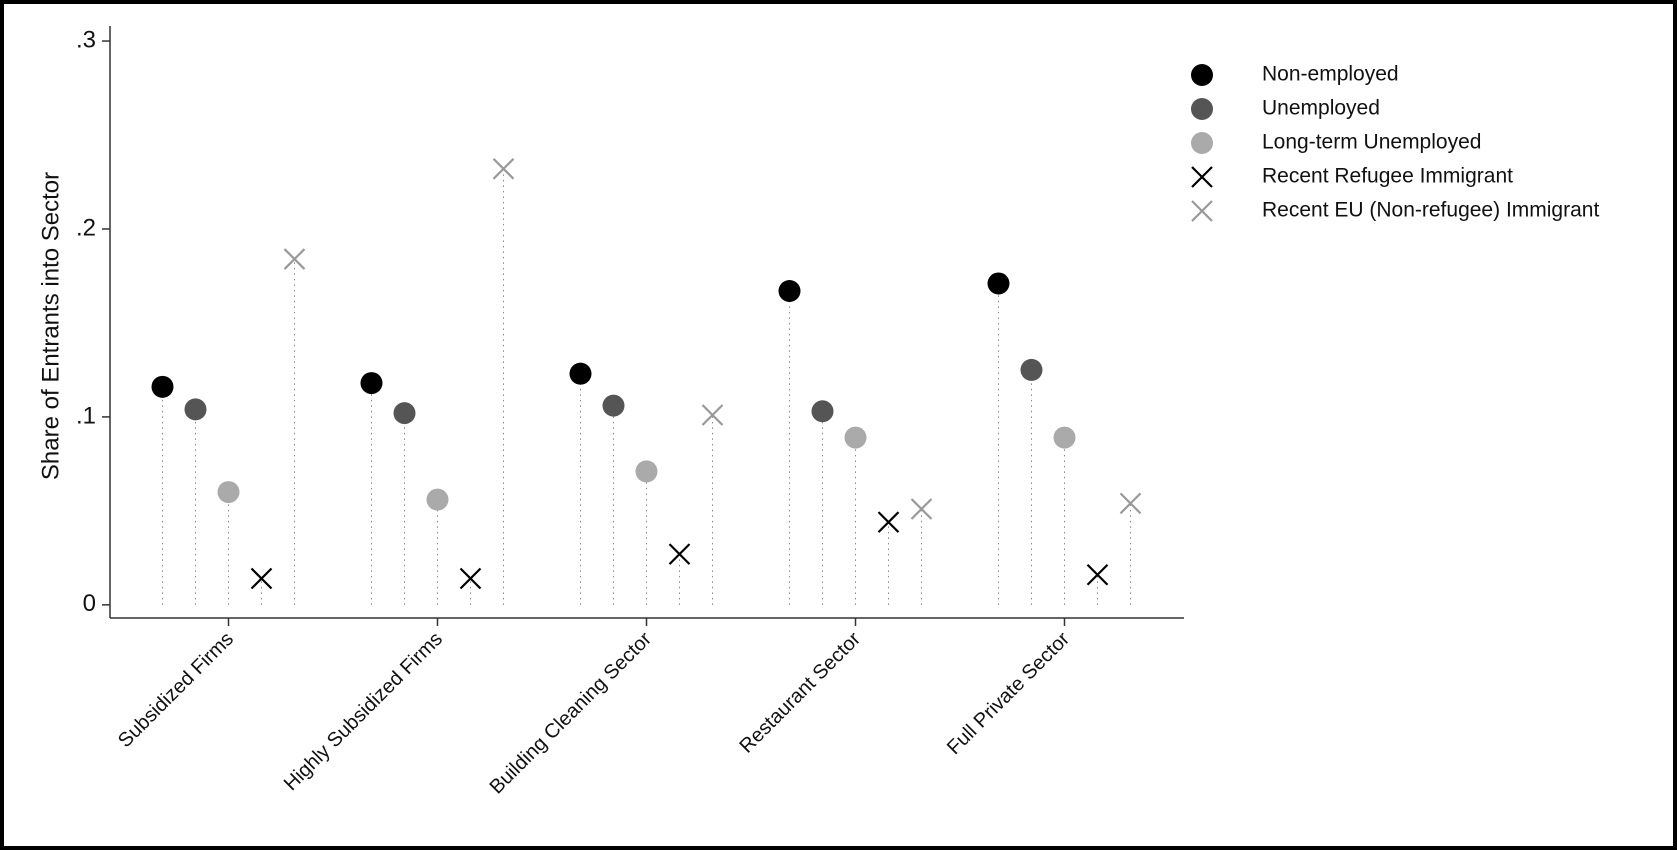 Image resolution: width=1677 pixels, height=850 pixels. What do you see at coordinates (86, 227) in the screenshot?
I see `y-tick-label: .2` at bounding box center [86, 227].